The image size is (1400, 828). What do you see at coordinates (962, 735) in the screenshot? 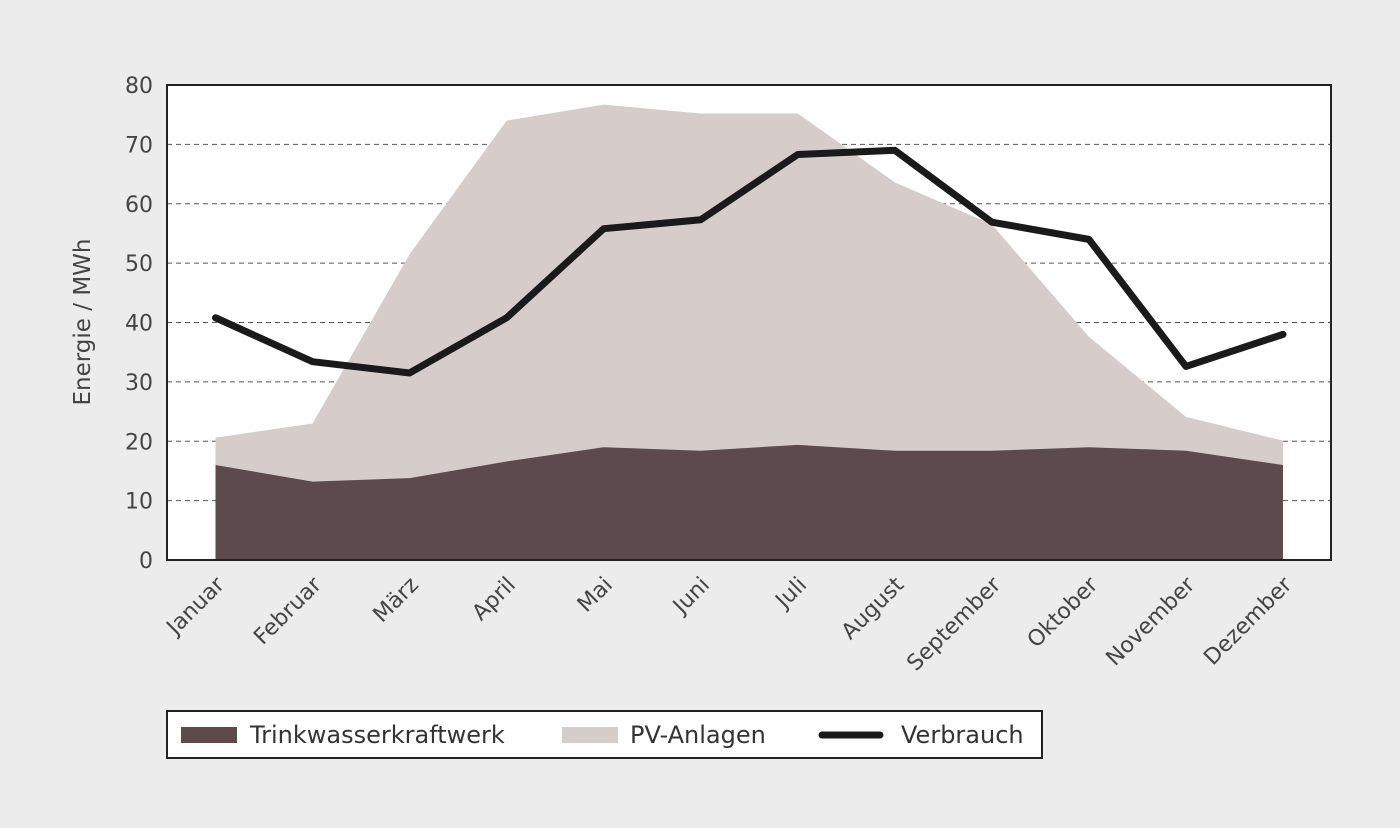
I see `legend-label-verbrauch: Verbrauch` at bounding box center [962, 735].